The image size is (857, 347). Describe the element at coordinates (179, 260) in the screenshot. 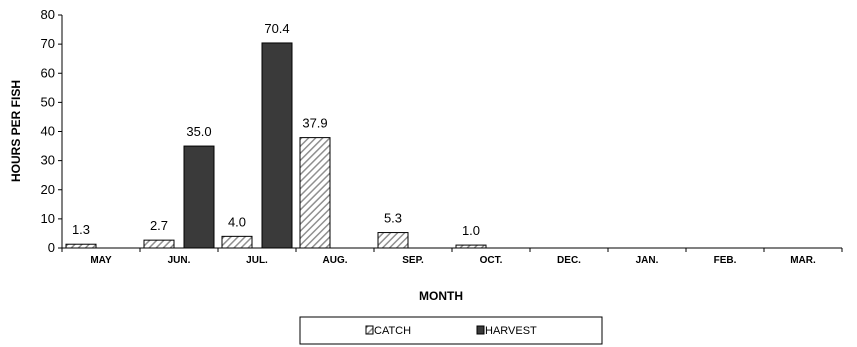

I see `x-tick-label: JUN.` at that location.